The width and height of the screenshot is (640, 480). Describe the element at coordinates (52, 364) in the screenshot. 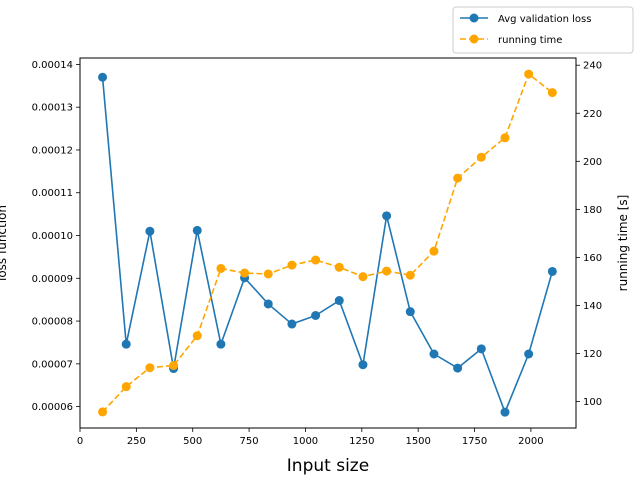

I see `y-left-tick-label: 0.00007` at that location.